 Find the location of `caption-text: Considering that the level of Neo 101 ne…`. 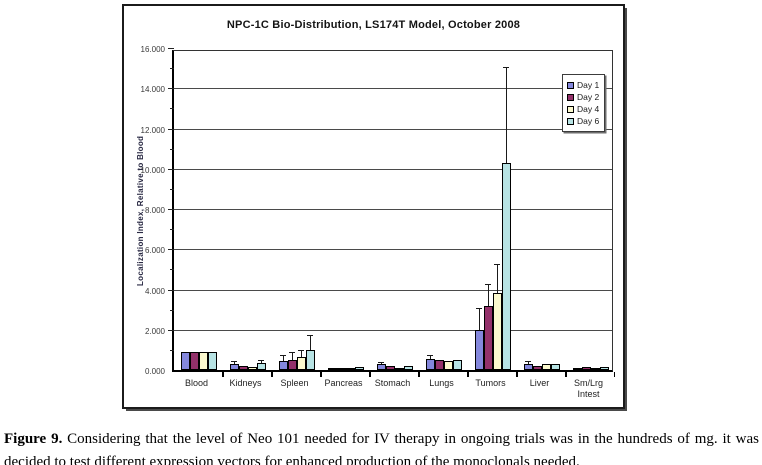

caption-text: Considering that the level of Neo 101 ne… is located at coordinates (382, 448).